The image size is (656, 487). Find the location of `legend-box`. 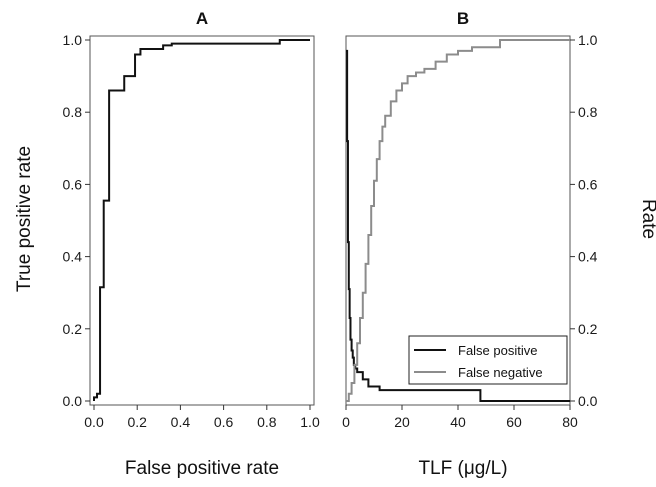

legend-box is located at coordinates (488, 360).